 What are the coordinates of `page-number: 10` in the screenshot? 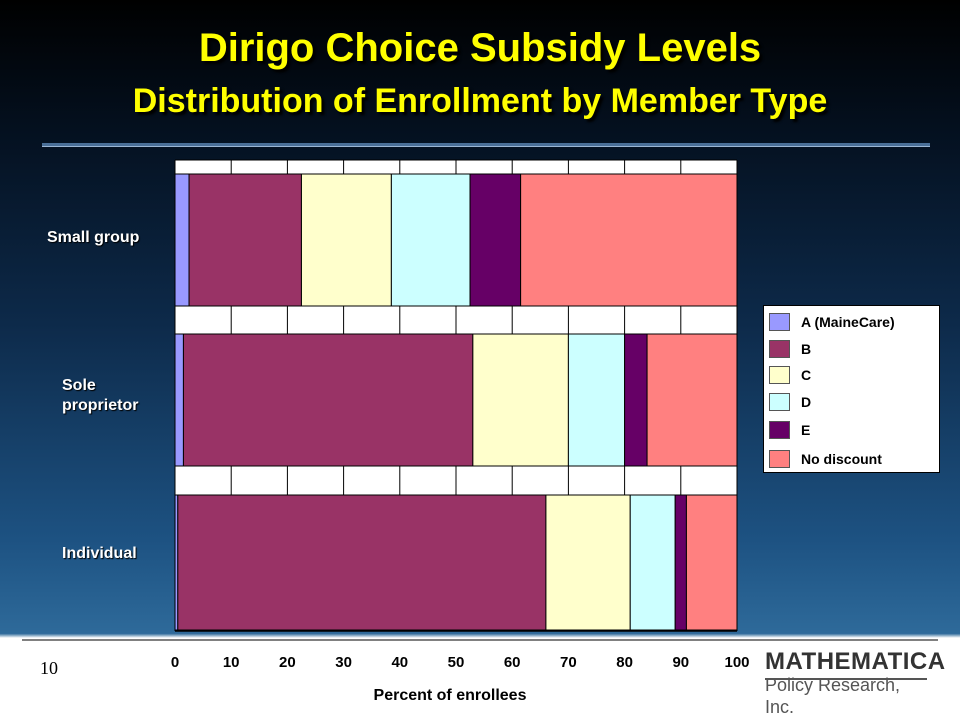 It's located at (49, 668).